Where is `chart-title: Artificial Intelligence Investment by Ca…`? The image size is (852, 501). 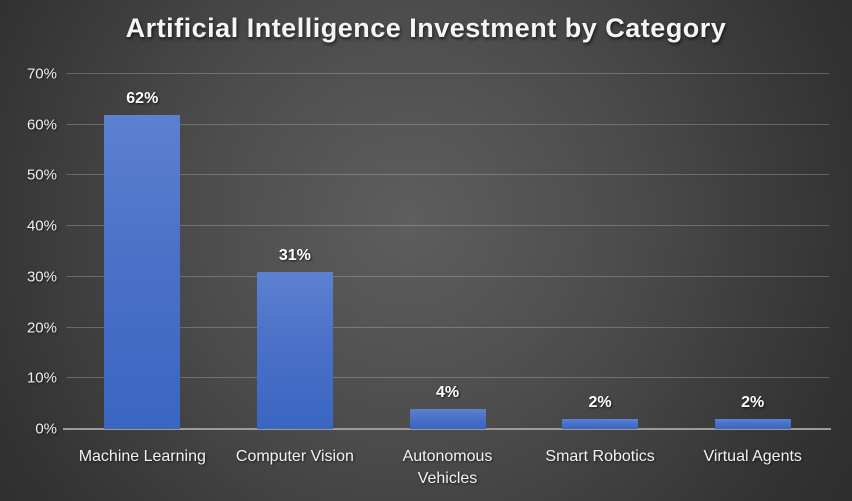
chart-title: Artificial Intelligence Investment by Ca… is located at coordinates (426, 28).